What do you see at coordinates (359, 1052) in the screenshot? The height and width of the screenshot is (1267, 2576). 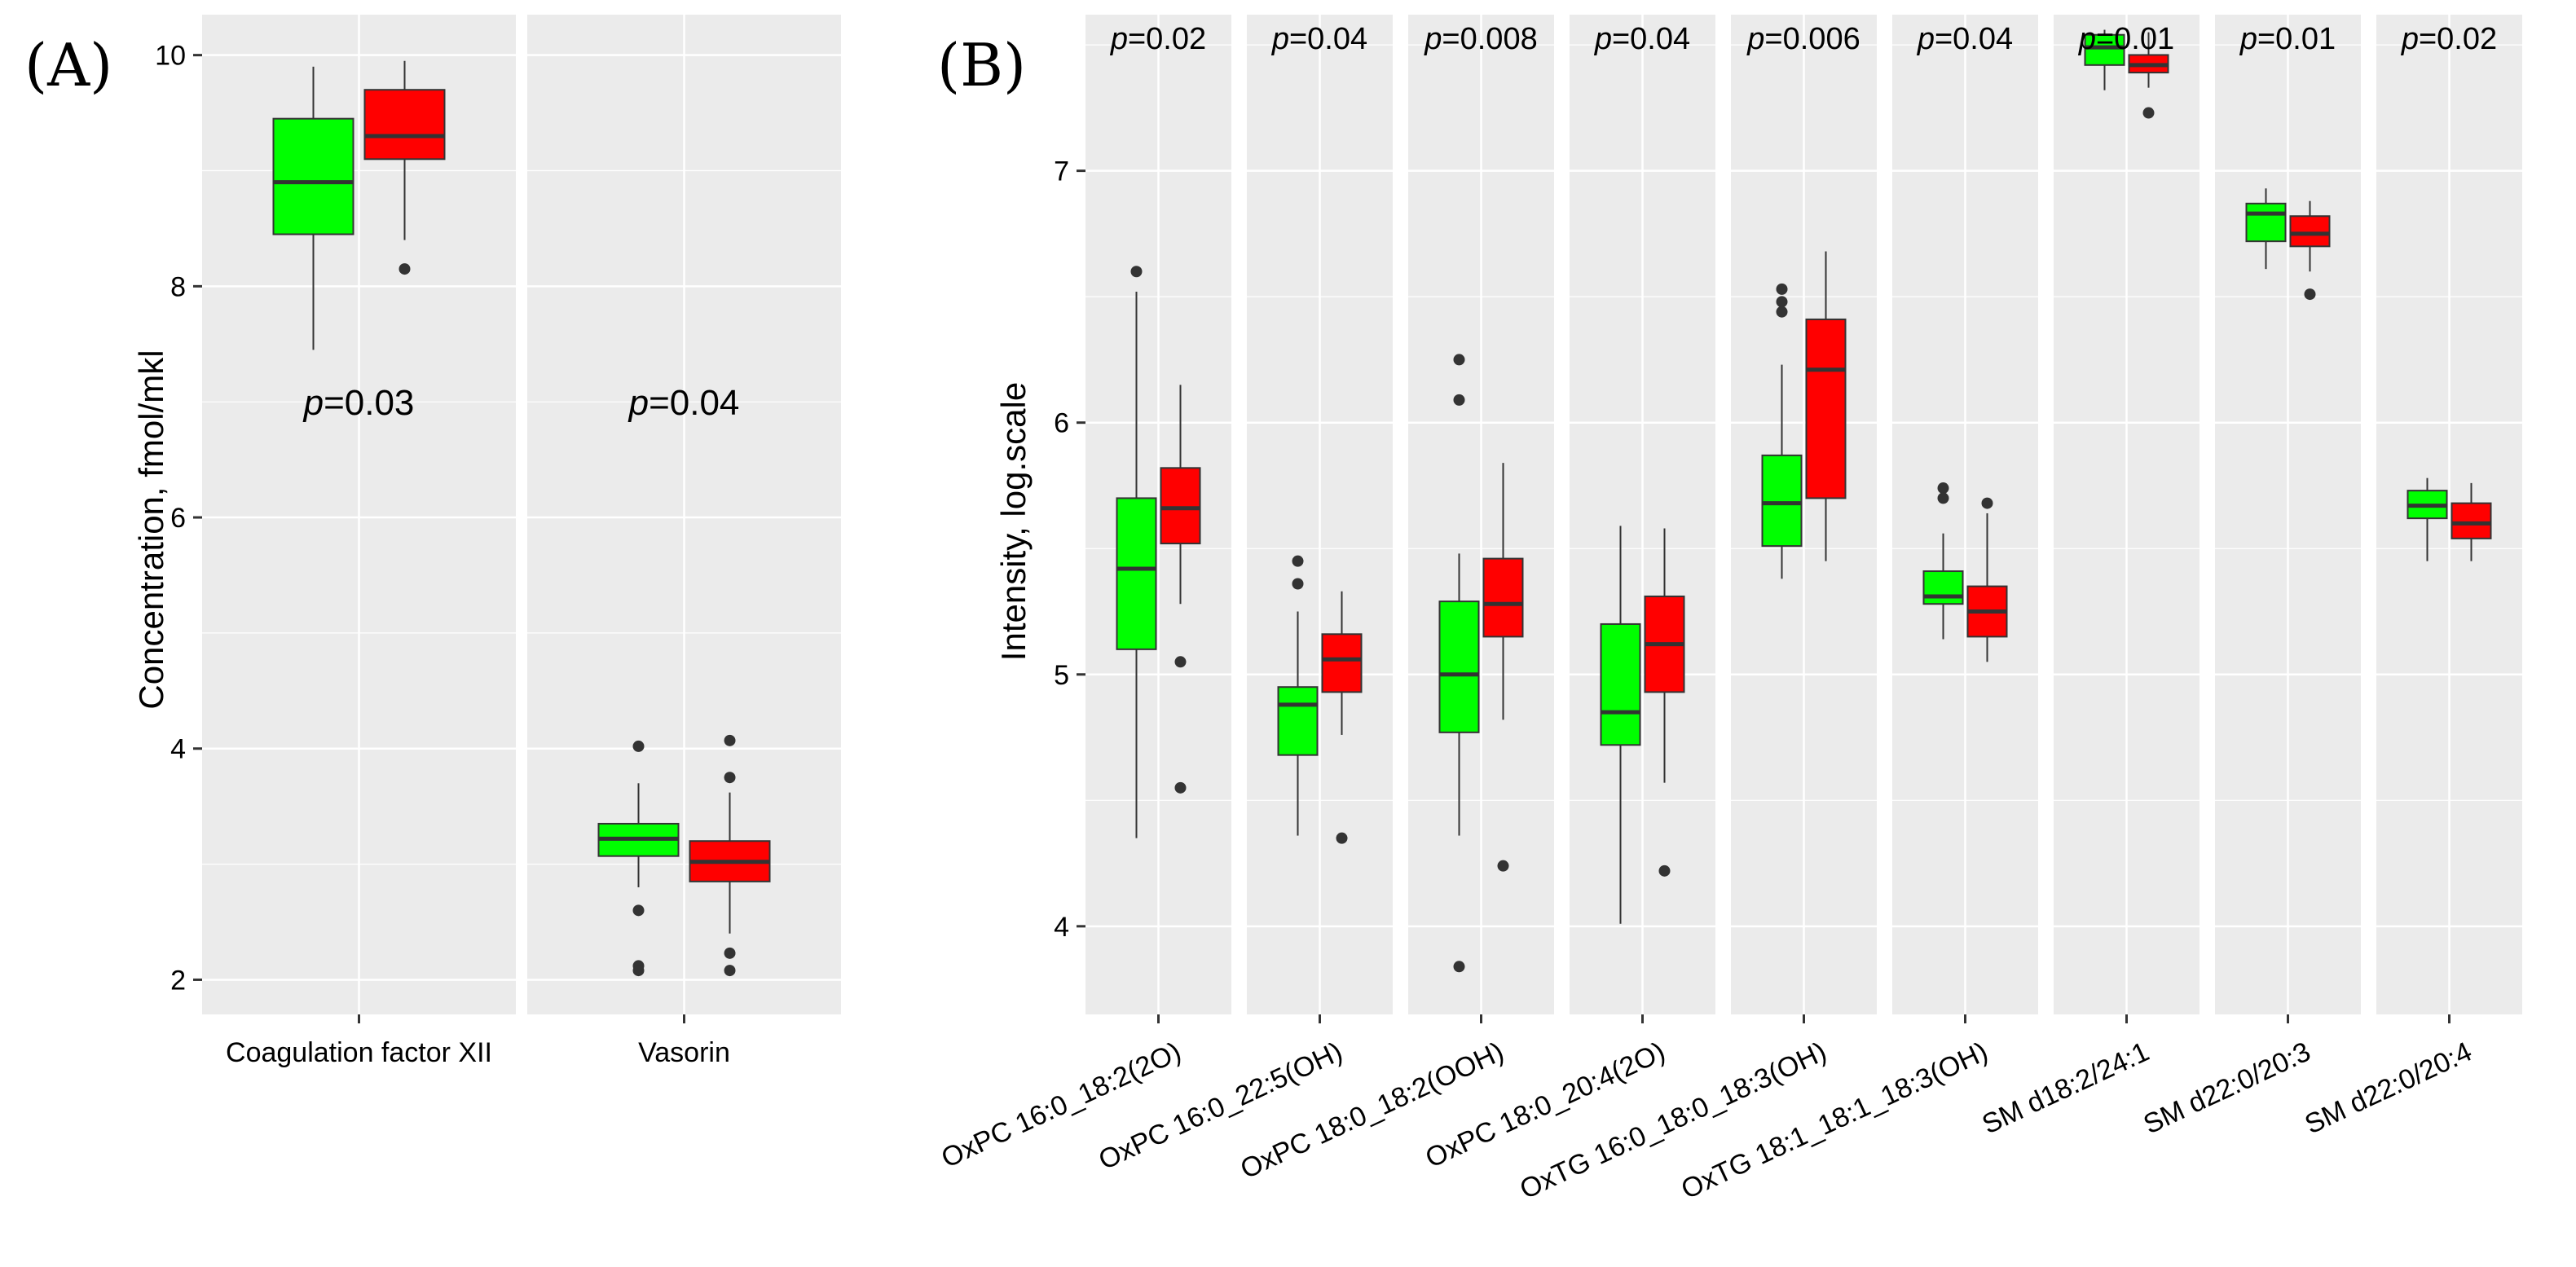 I see `x-category-label: Coagulation factor XII` at bounding box center [359, 1052].